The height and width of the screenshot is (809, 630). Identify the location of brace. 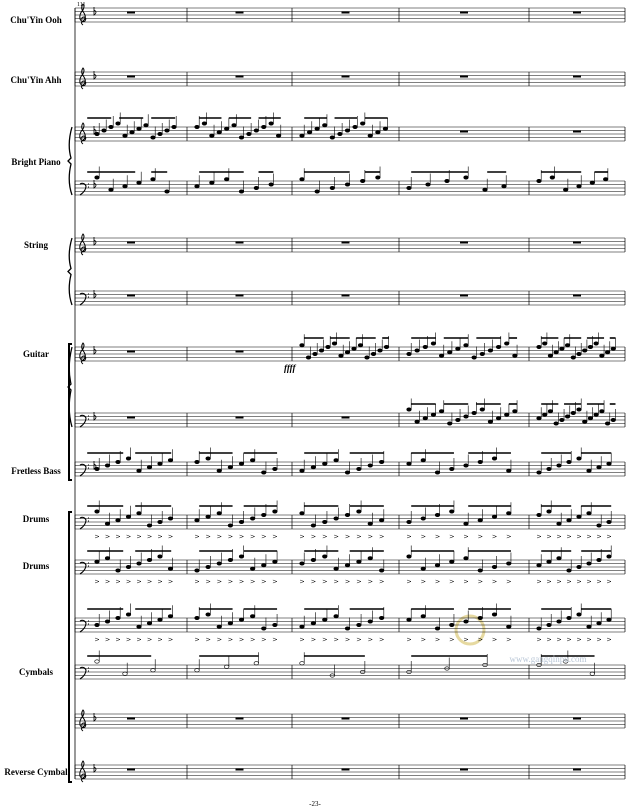
(70, 161).